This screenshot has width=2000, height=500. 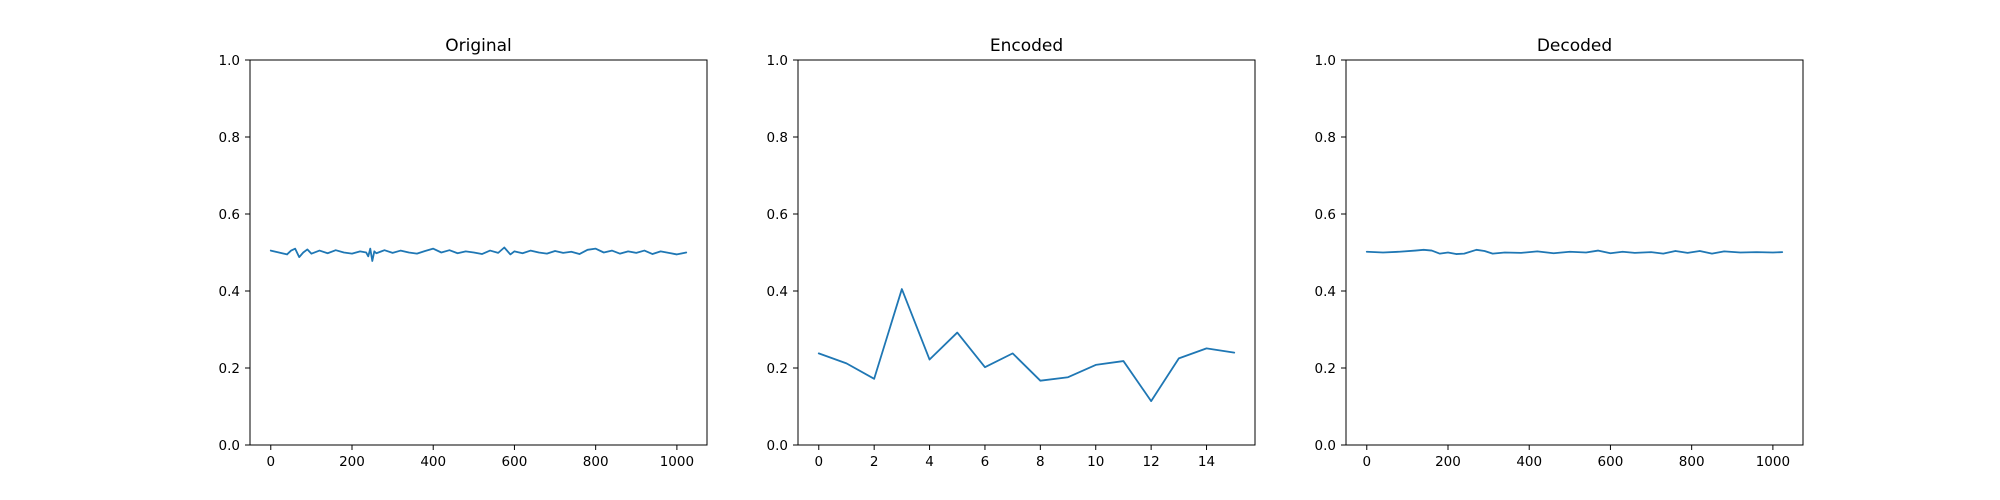 What do you see at coordinates (515, 462) in the screenshot?
I see `original-x-tick-label: 600` at bounding box center [515, 462].